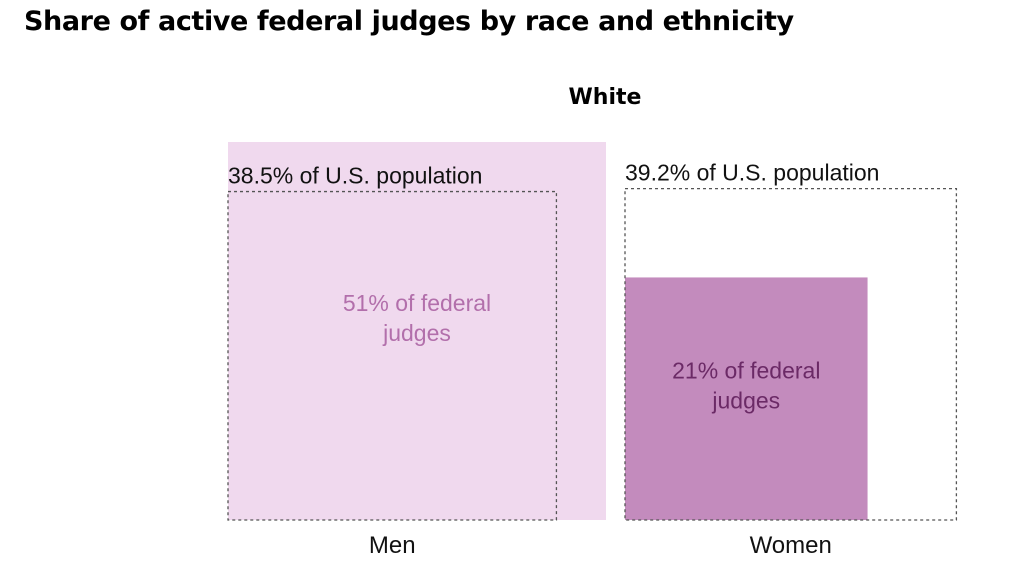  What do you see at coordinates (417, 318) in the screenshot?
I see `judges-label-men: 51% of federal judges` at bounding box center [417, 318].